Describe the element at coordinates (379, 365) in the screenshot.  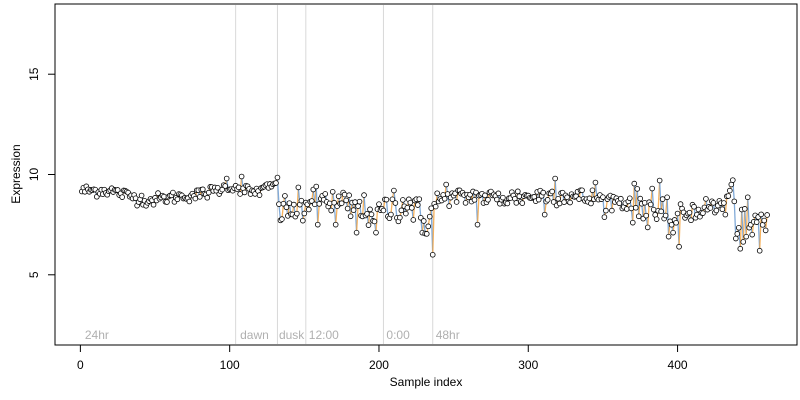
I see `x-tick-label: 200` at that location.